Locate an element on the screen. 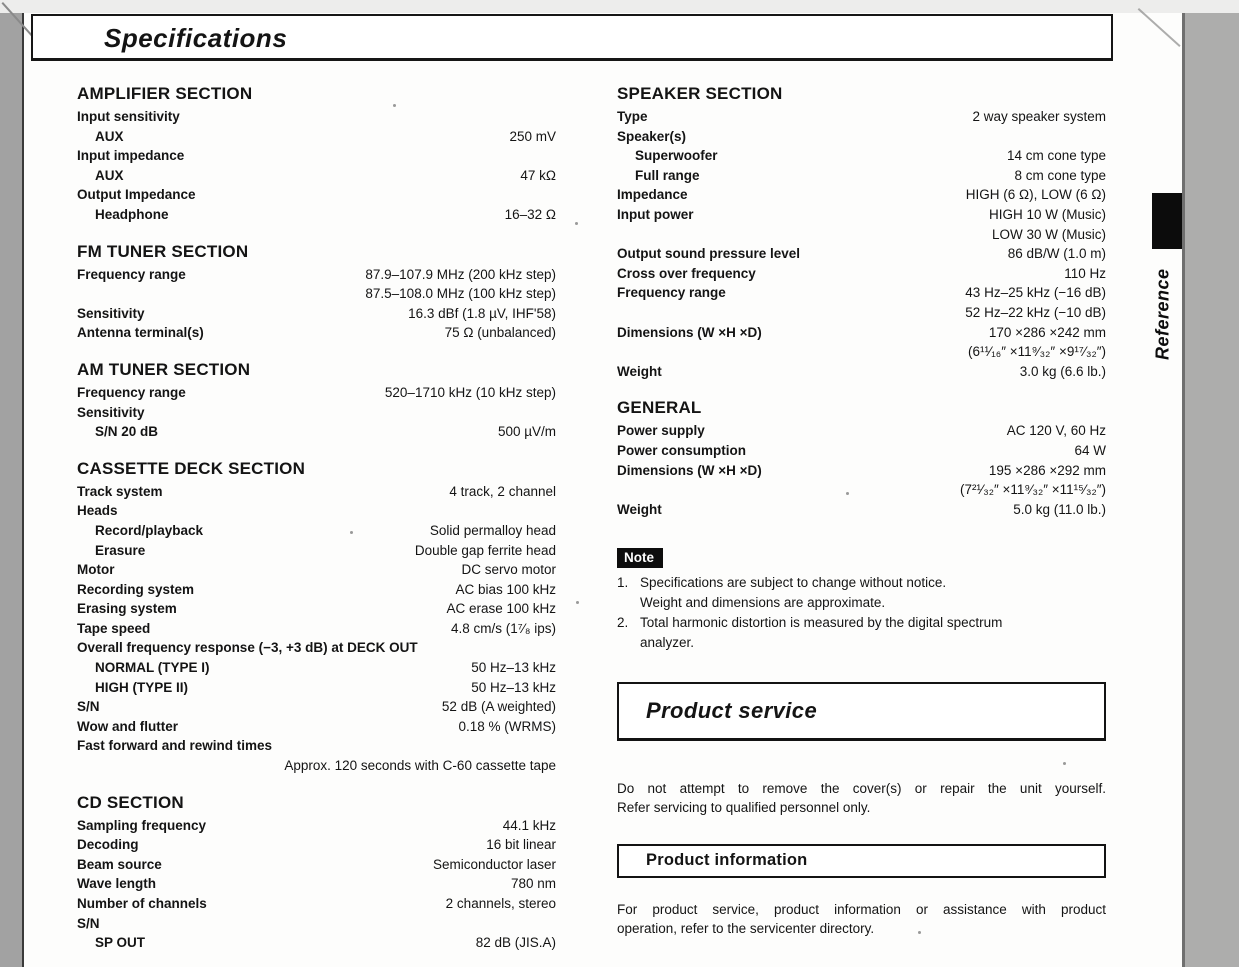  spec-label: Impedance is located at coordinates (652, 195).